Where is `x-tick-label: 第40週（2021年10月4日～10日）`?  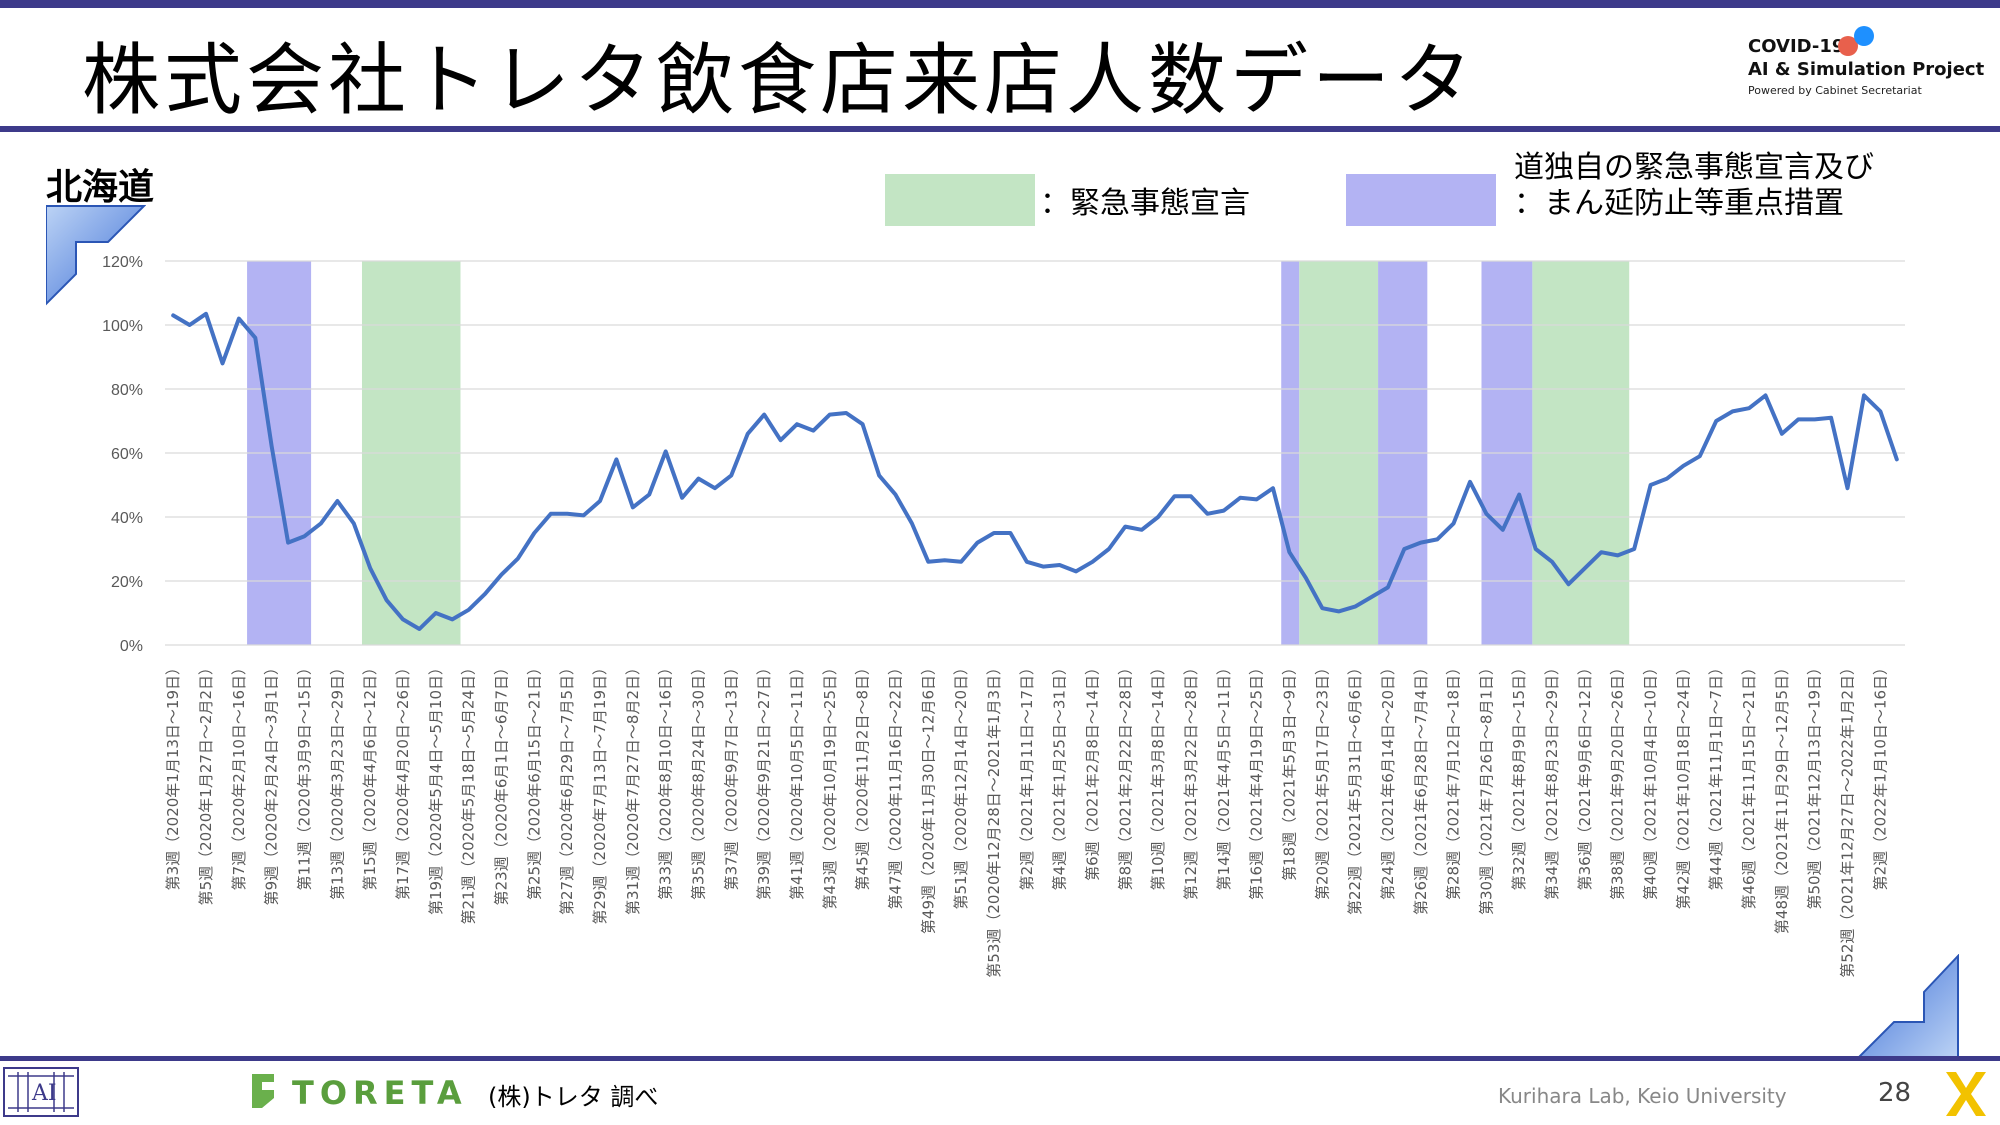 x-tick-label: 第40週（2021年10月4日～10日） is located at coordinates (1651, 780).